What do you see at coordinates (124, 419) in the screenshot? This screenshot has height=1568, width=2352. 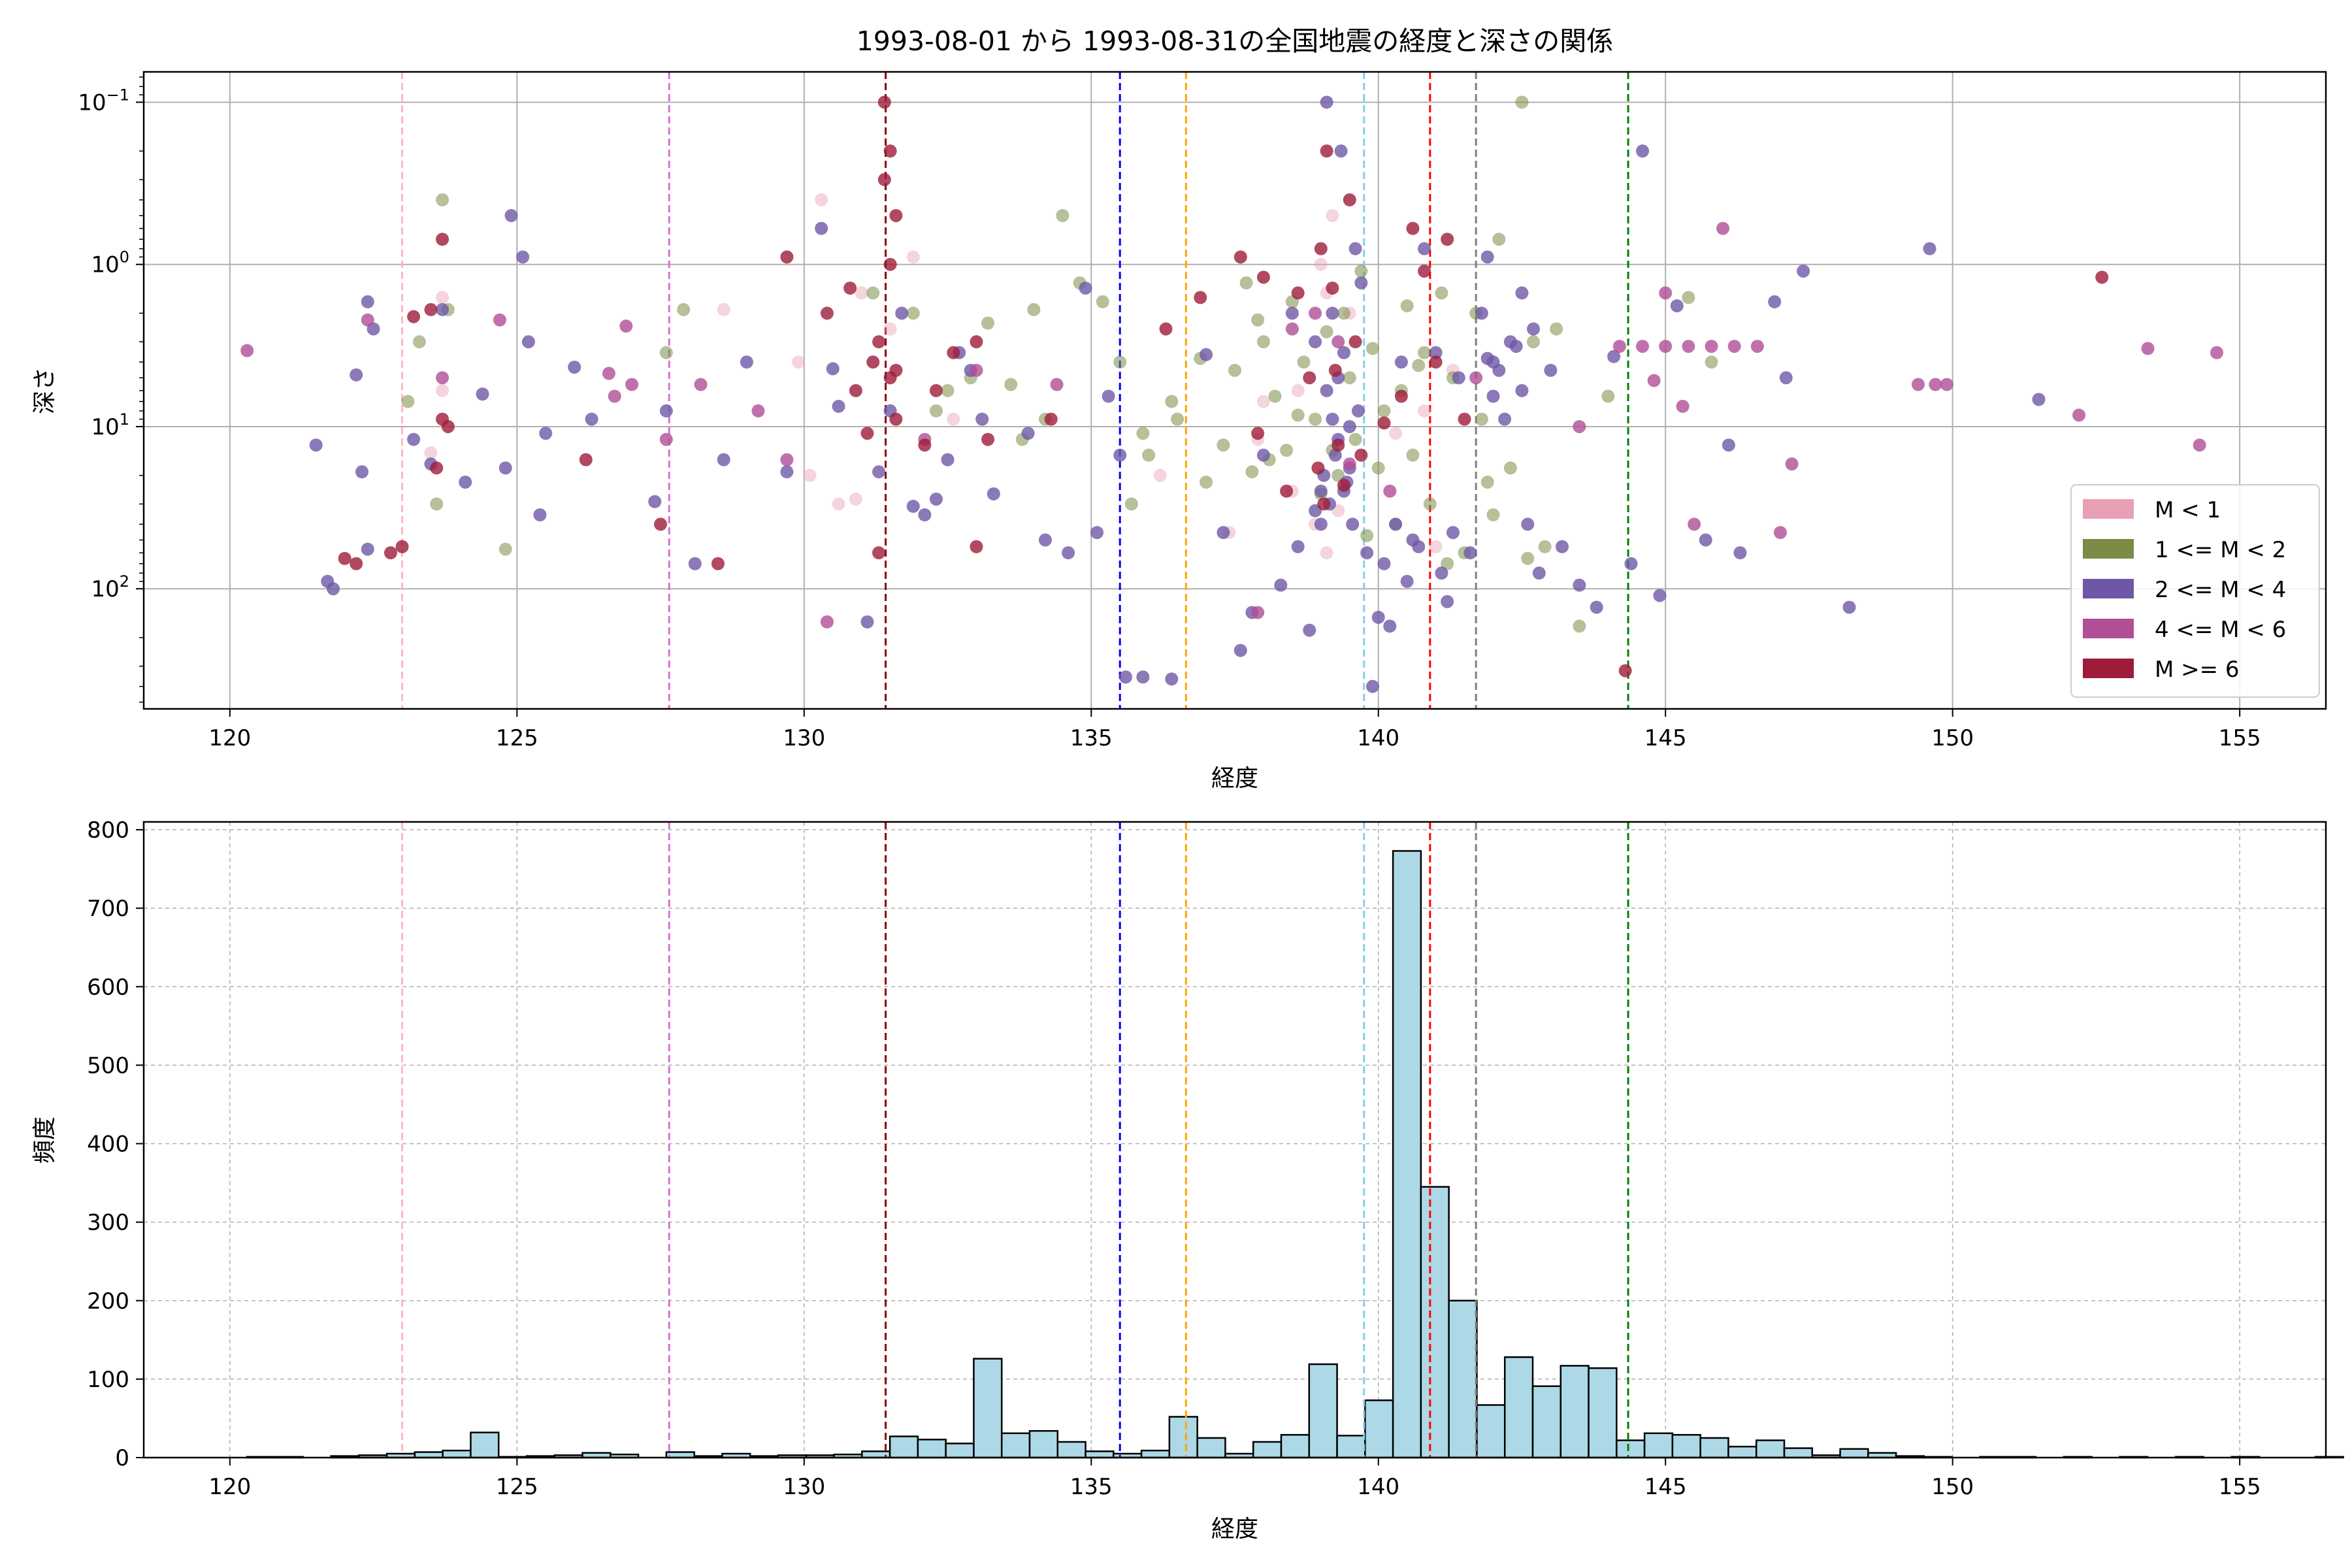 I see `scatter-y-tick-exponent: 1` at bounding box center [124, 419].